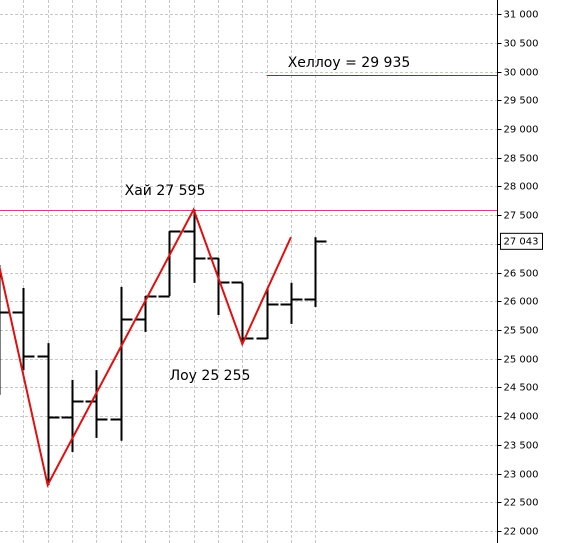  Describe the element at coordinates (521, 187) in the screenshot. I see `y-tick-label: 28 000` at that location.